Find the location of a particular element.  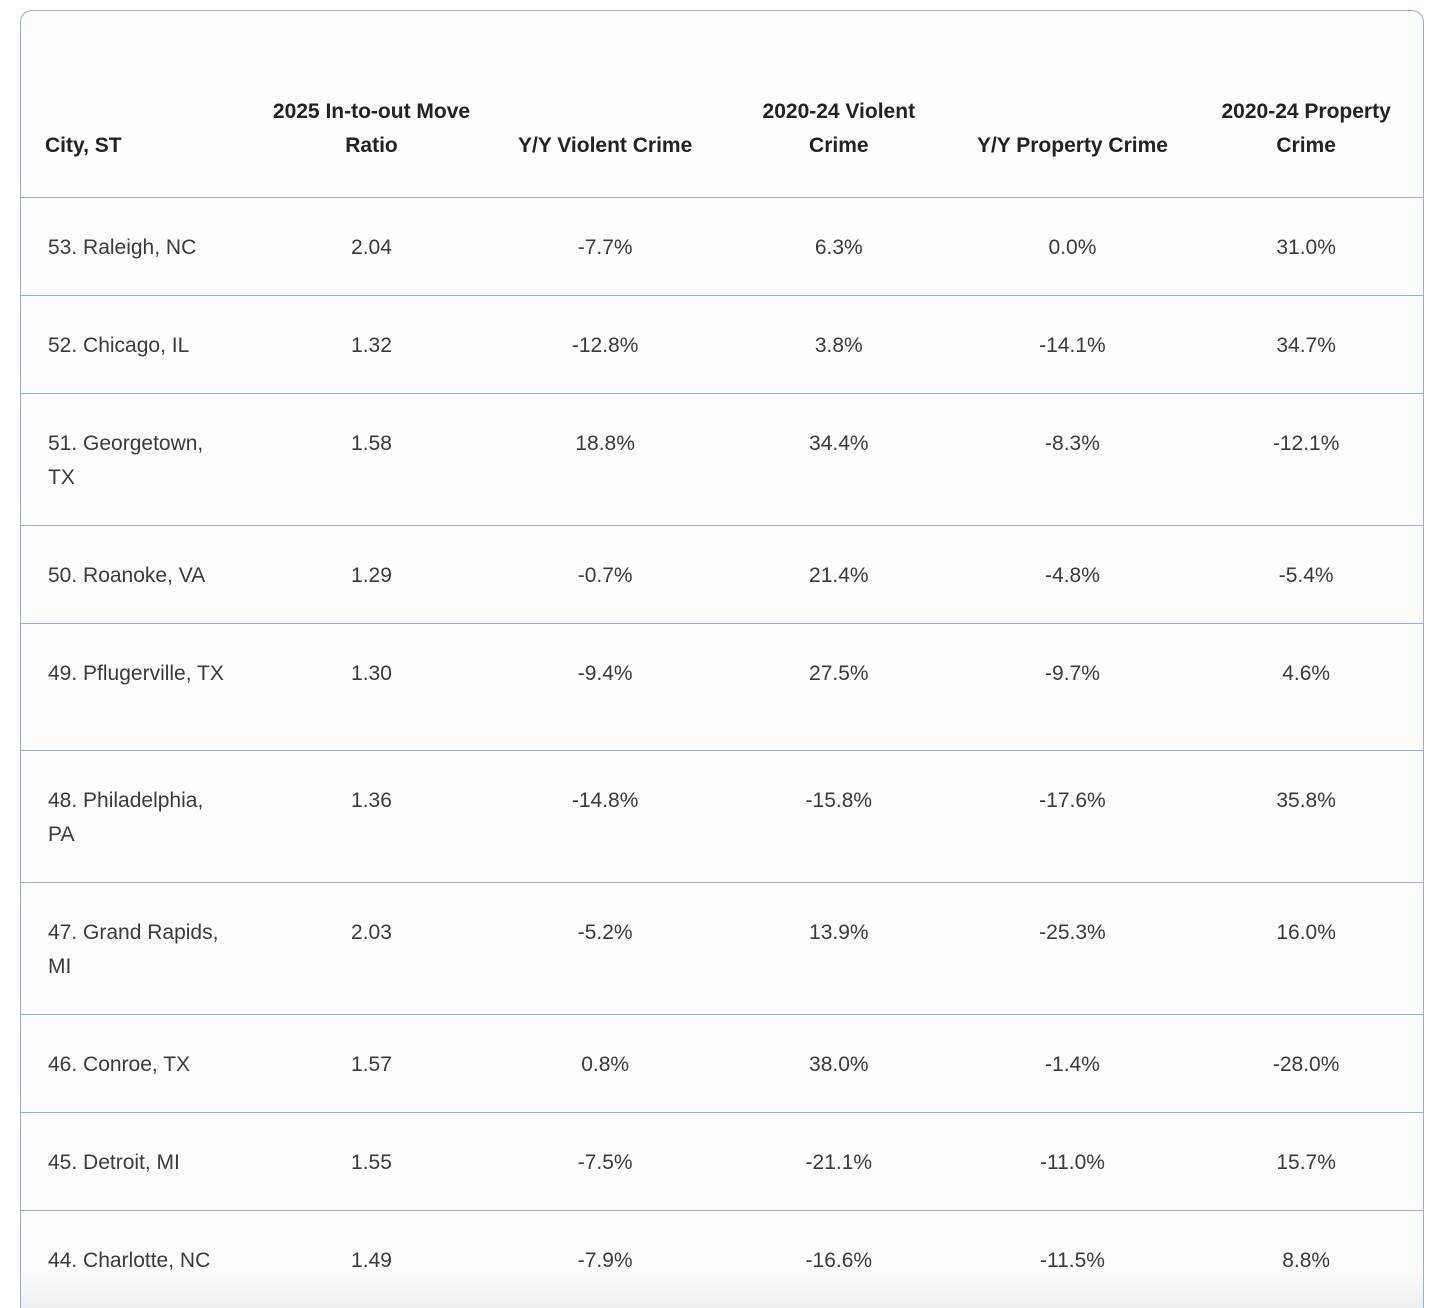

value-cell: -9.4% is located at coordinates (605, 687).